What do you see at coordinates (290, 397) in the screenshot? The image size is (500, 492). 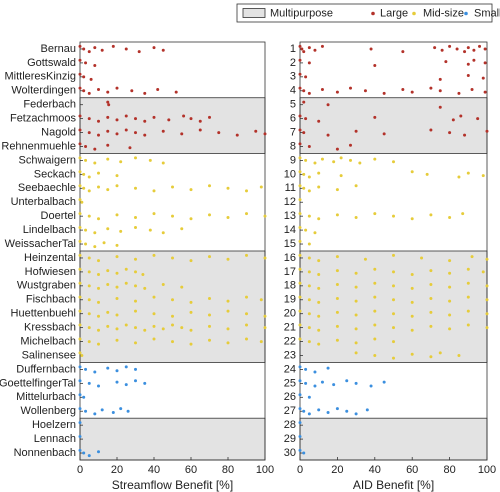 I see `y-tick-label: 26` at bounding box center [290, 397].